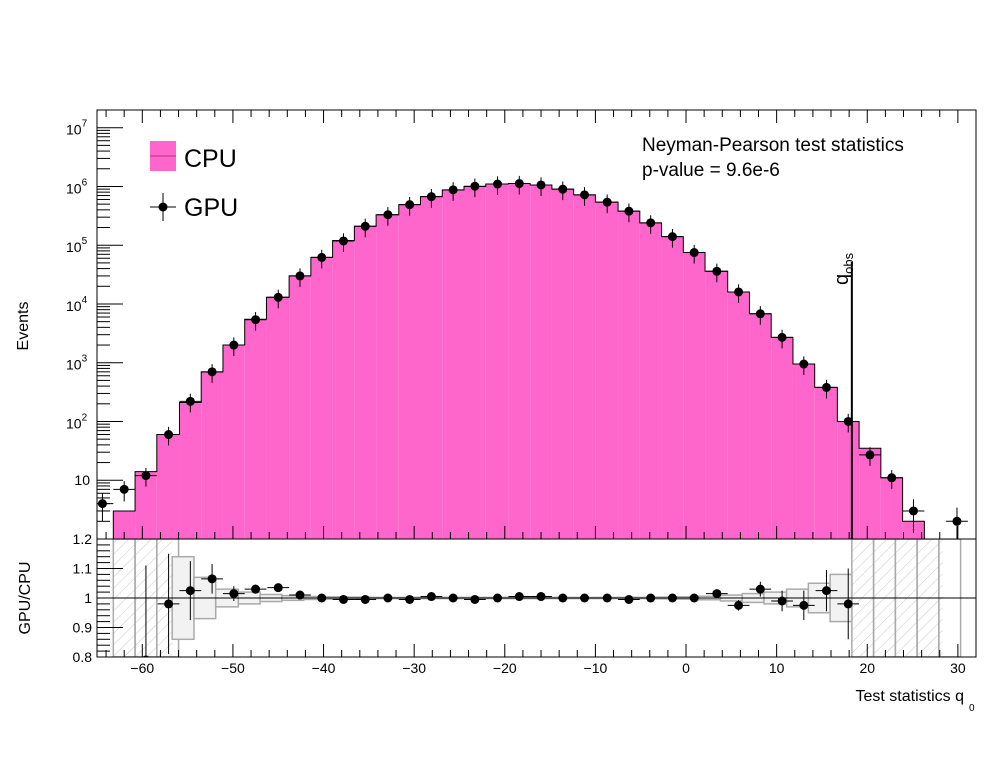 This screenshot has height=772, width=996. Describe the element at coordinates (210, 159) in the screenshot. I see `legend-cpu-label: CPU` at that location.